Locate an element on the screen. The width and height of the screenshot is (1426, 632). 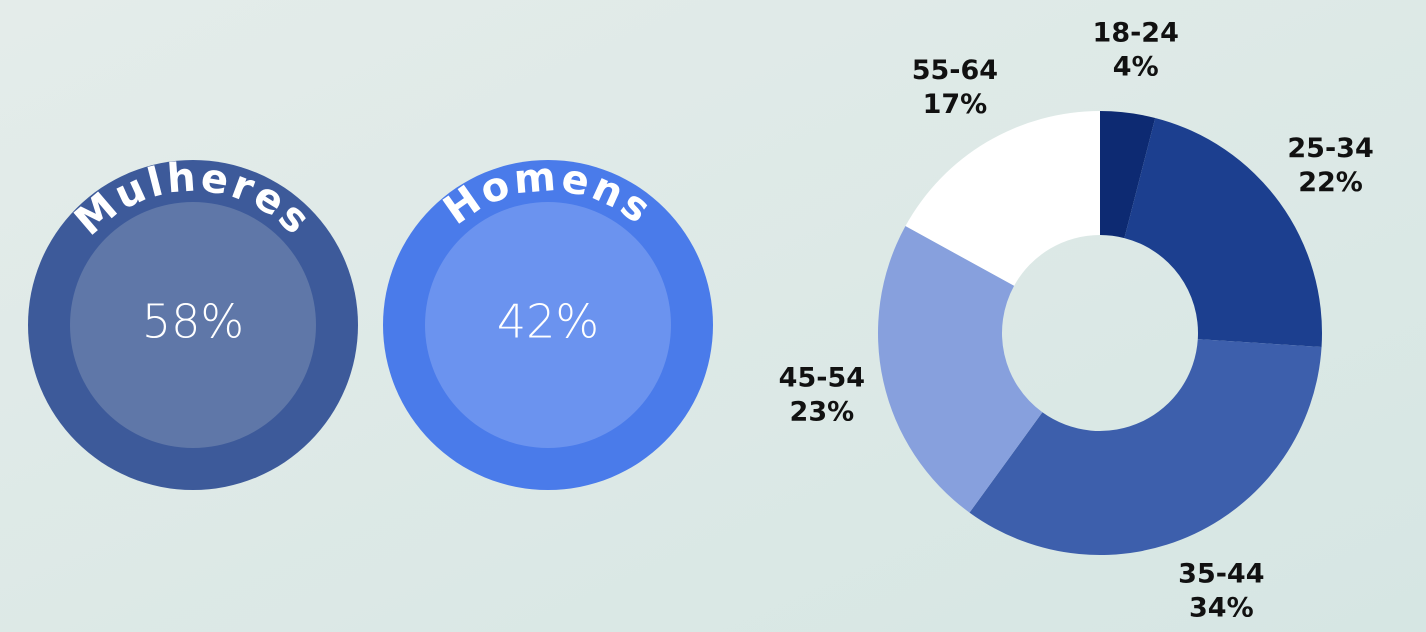
slice-label: 18-24 is located at coordinates (1136, 33).